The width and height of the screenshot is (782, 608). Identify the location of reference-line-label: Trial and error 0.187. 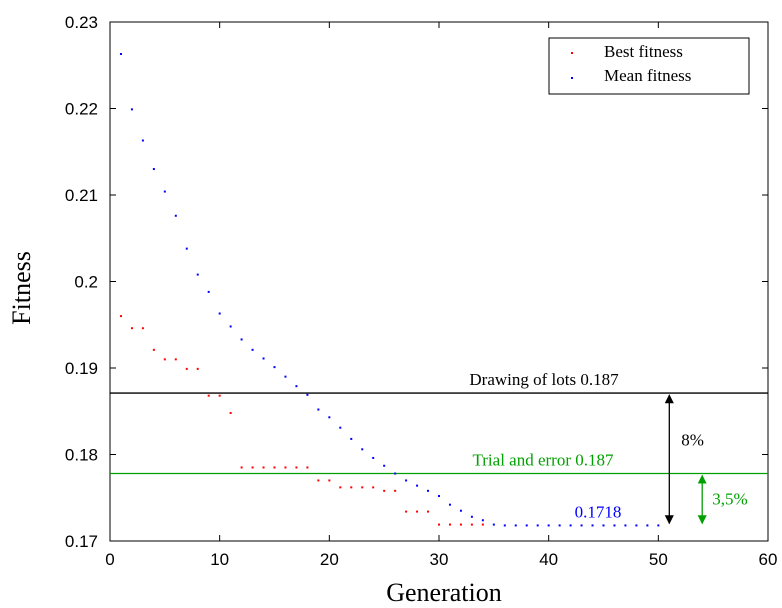
(543, 460).